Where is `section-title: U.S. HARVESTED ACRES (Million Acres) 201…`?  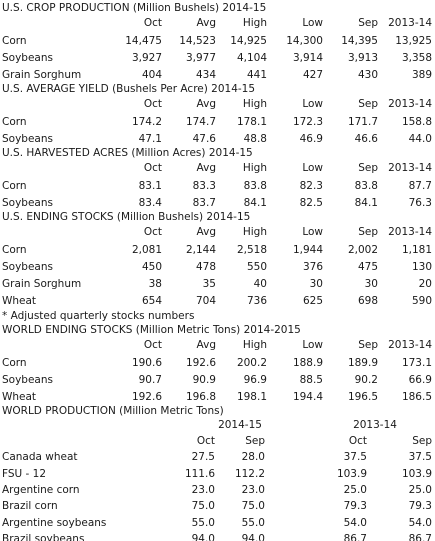 section-title: U.S. HARVESTED ACRES (Million Acres) 201… is located at coordinates (127, 153).